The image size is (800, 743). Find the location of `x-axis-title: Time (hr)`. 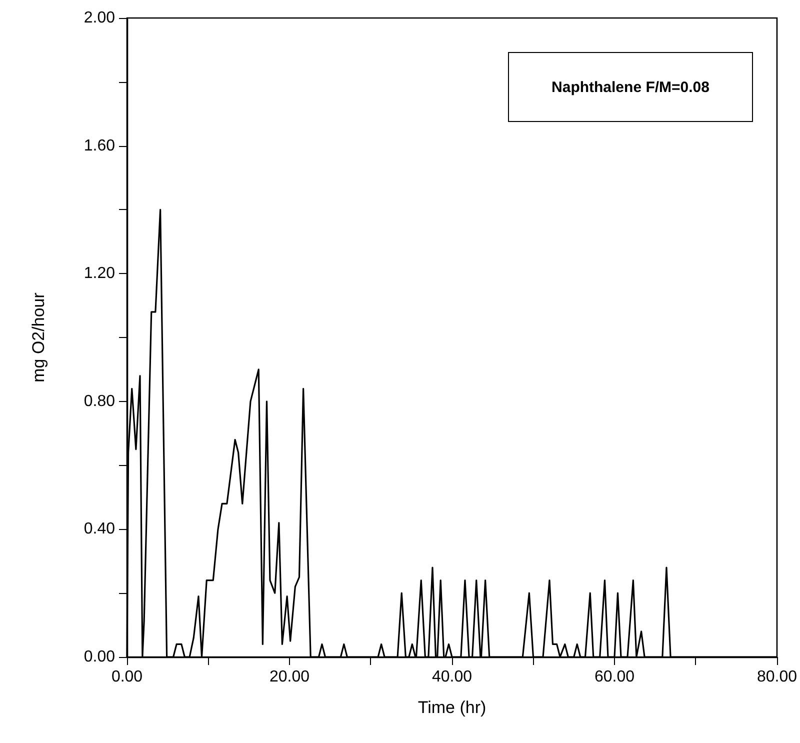

x-axis-title: Time (hr) is located at coordinates (452, 707).